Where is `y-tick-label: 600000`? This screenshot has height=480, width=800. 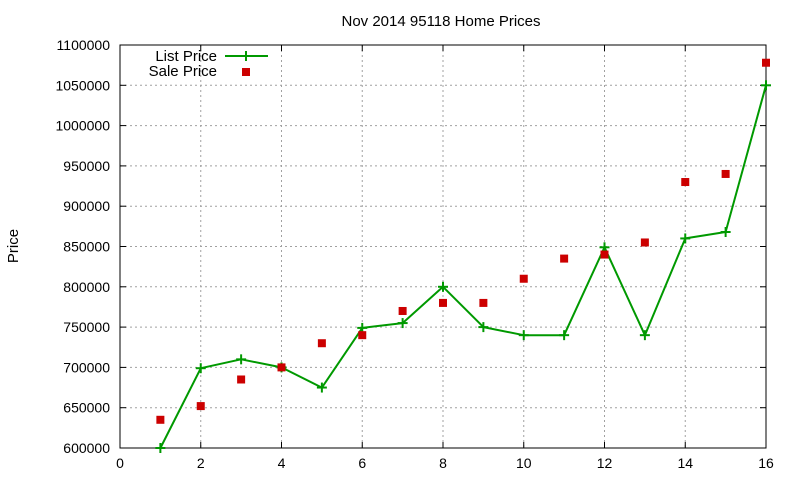 y-tick-label: 600000 is located at coordinates (86, 448).